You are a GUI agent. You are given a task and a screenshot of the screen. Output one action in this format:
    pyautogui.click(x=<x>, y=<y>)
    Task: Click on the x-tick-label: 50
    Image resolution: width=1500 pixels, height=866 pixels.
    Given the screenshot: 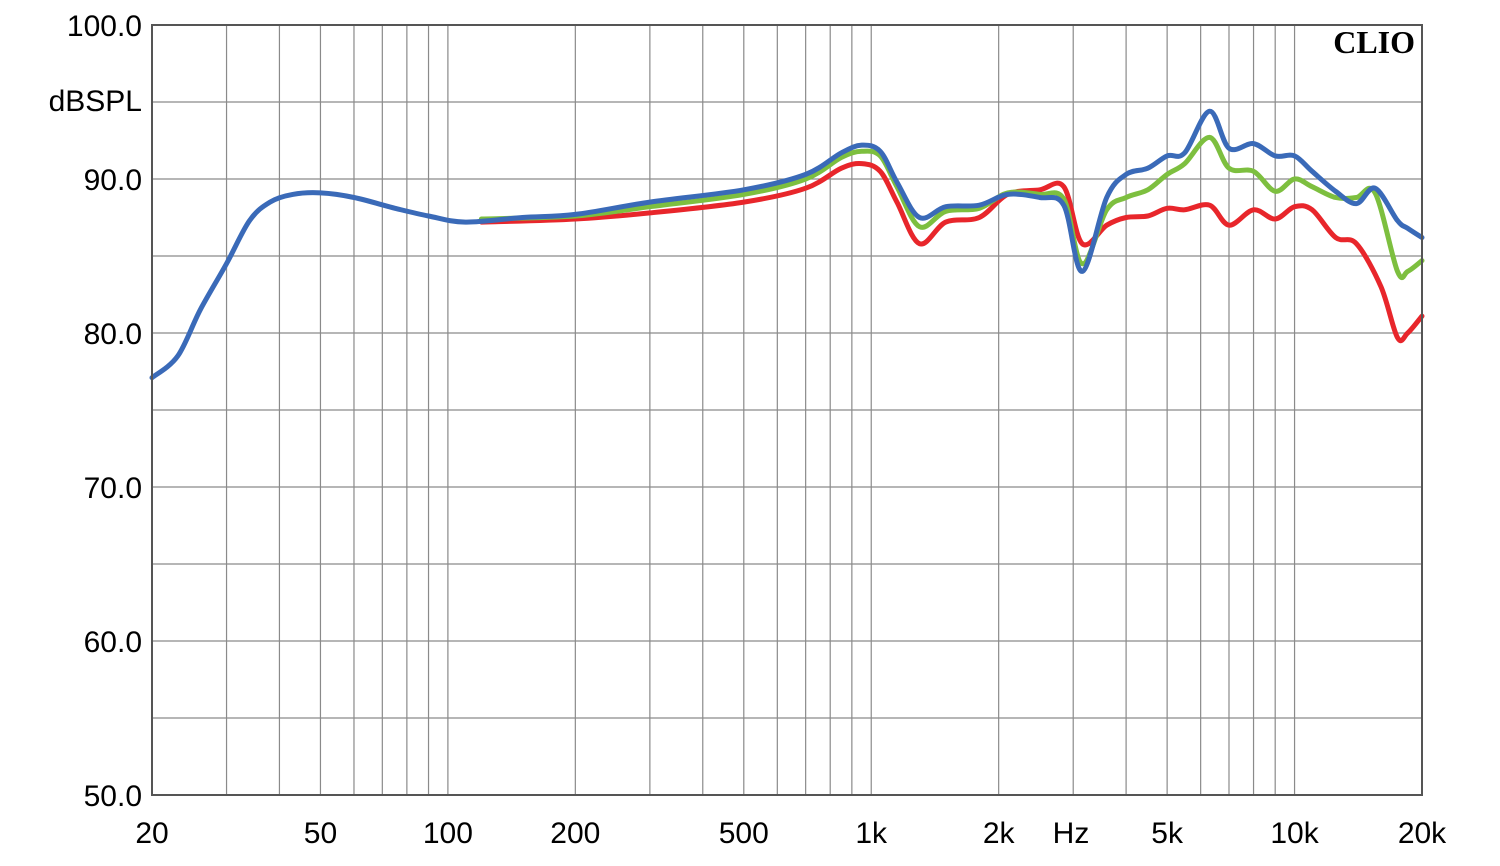 What is the action you would take?
    pyautogui.click(x=320, y=833)
    